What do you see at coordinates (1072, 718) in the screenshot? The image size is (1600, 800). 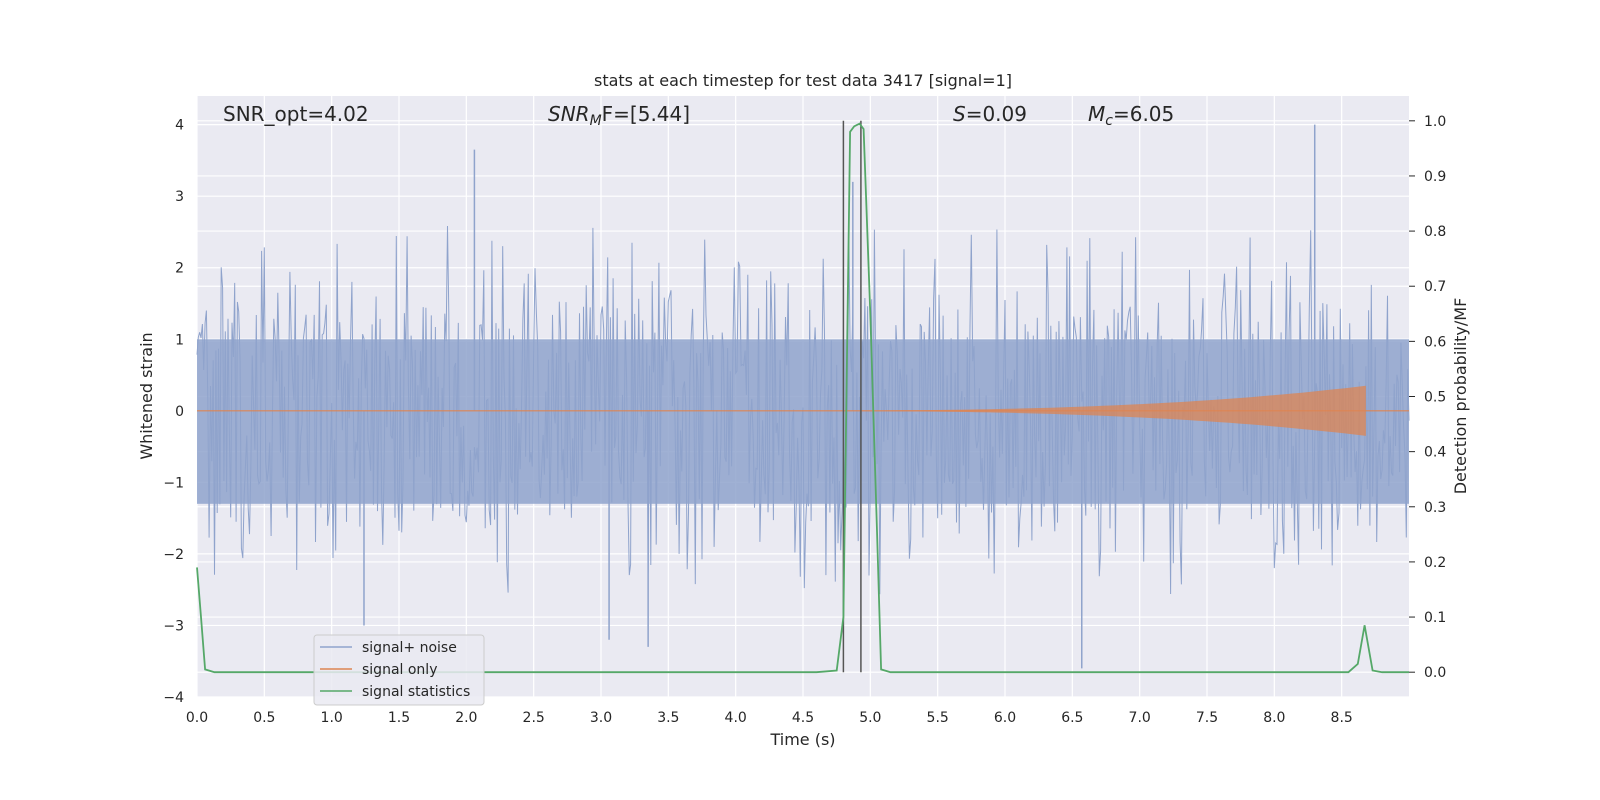 I see `x-tick-label: 6.5` at bounding box center [1072, 718].